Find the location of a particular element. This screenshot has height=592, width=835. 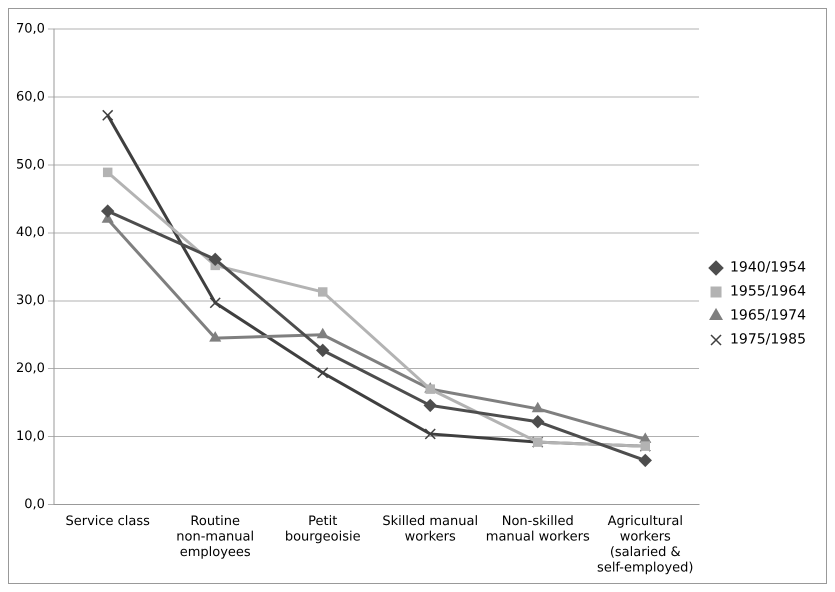

legend-label: 1940/1954 is located at coordinates (768, 268).